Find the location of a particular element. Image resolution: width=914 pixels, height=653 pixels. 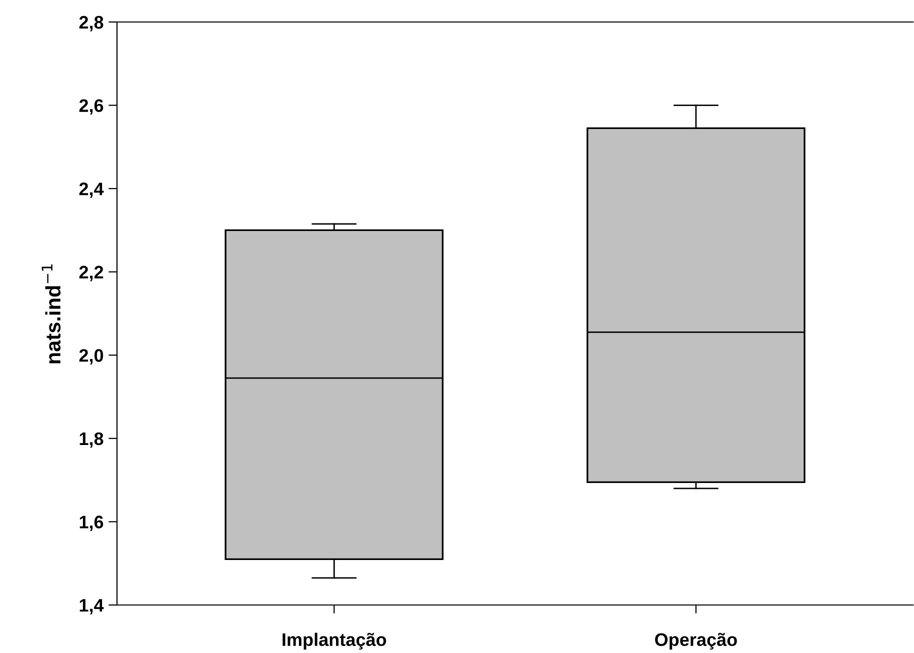

x-tick-label: Operação is located at coordinates (696, 641).